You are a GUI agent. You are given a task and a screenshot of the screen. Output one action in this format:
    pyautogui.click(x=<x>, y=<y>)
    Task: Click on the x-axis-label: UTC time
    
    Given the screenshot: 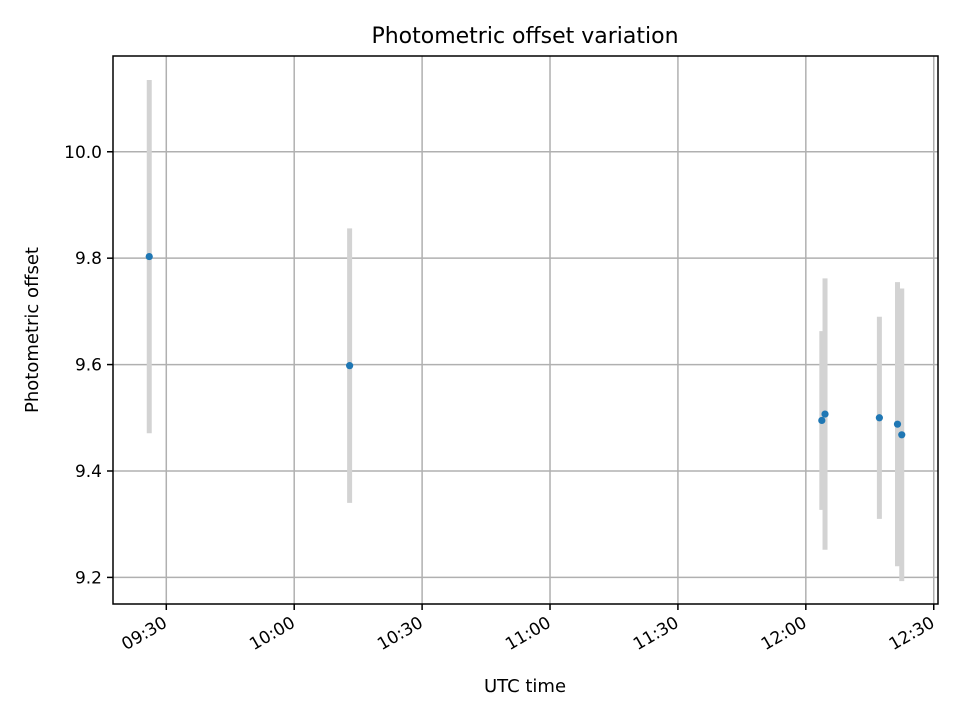 What is the action you would take?
    pyautogui.click(x=525, y=686)
    